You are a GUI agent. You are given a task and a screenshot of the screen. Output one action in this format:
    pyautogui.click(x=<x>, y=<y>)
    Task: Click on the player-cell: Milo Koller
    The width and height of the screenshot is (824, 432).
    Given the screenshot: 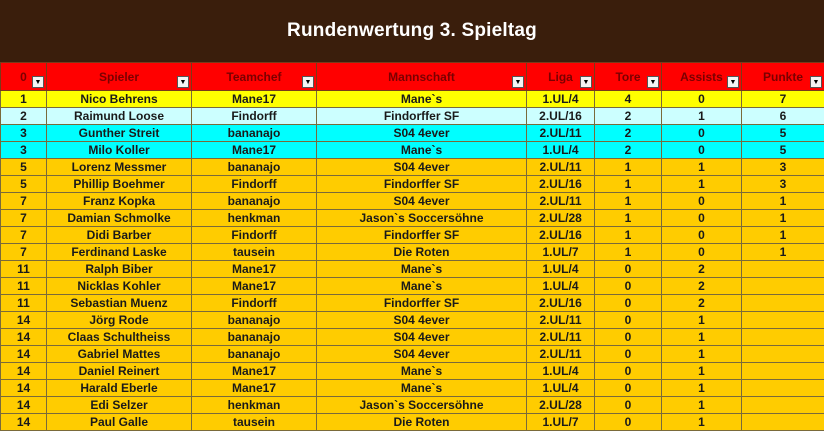 What is the action you would take?
    pyautogui.click(x=119, y=150)
    